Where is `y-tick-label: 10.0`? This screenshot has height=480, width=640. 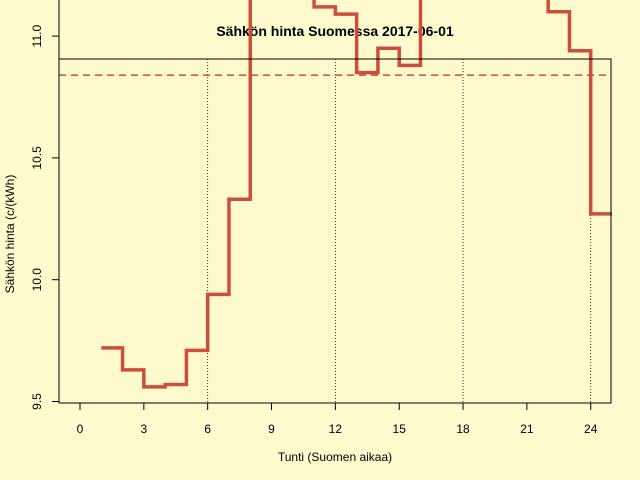 y-tick-label: 10.0 is located at coordinates (37, 280).